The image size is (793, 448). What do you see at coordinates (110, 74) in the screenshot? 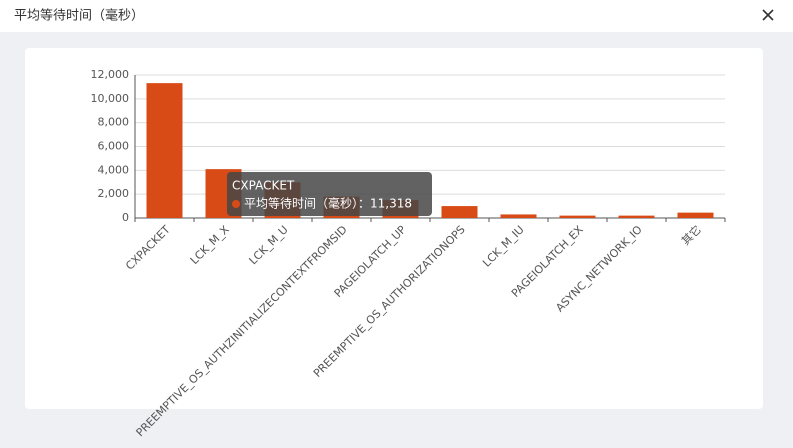
I see `y-tick-label: 12,000` at bounding box center [110, 74].